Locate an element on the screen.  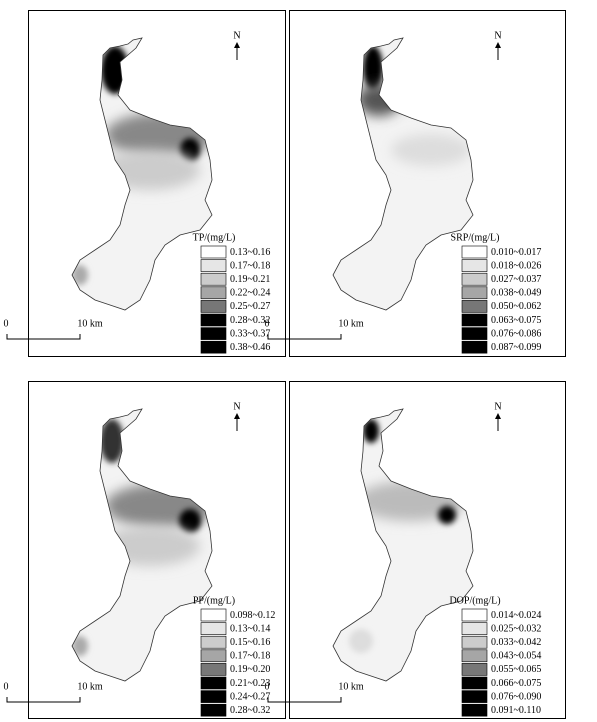
legend-label: 0.043~0.054 is located at coordinates (516, 656).